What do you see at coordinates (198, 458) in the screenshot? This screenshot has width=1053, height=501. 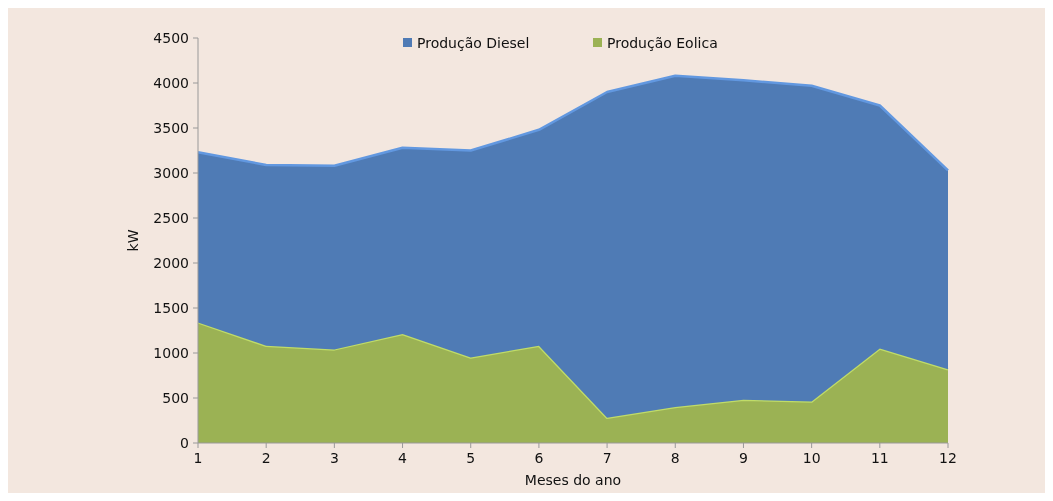 I see `x-tick-label: 1` at bounding box center [198, 458].